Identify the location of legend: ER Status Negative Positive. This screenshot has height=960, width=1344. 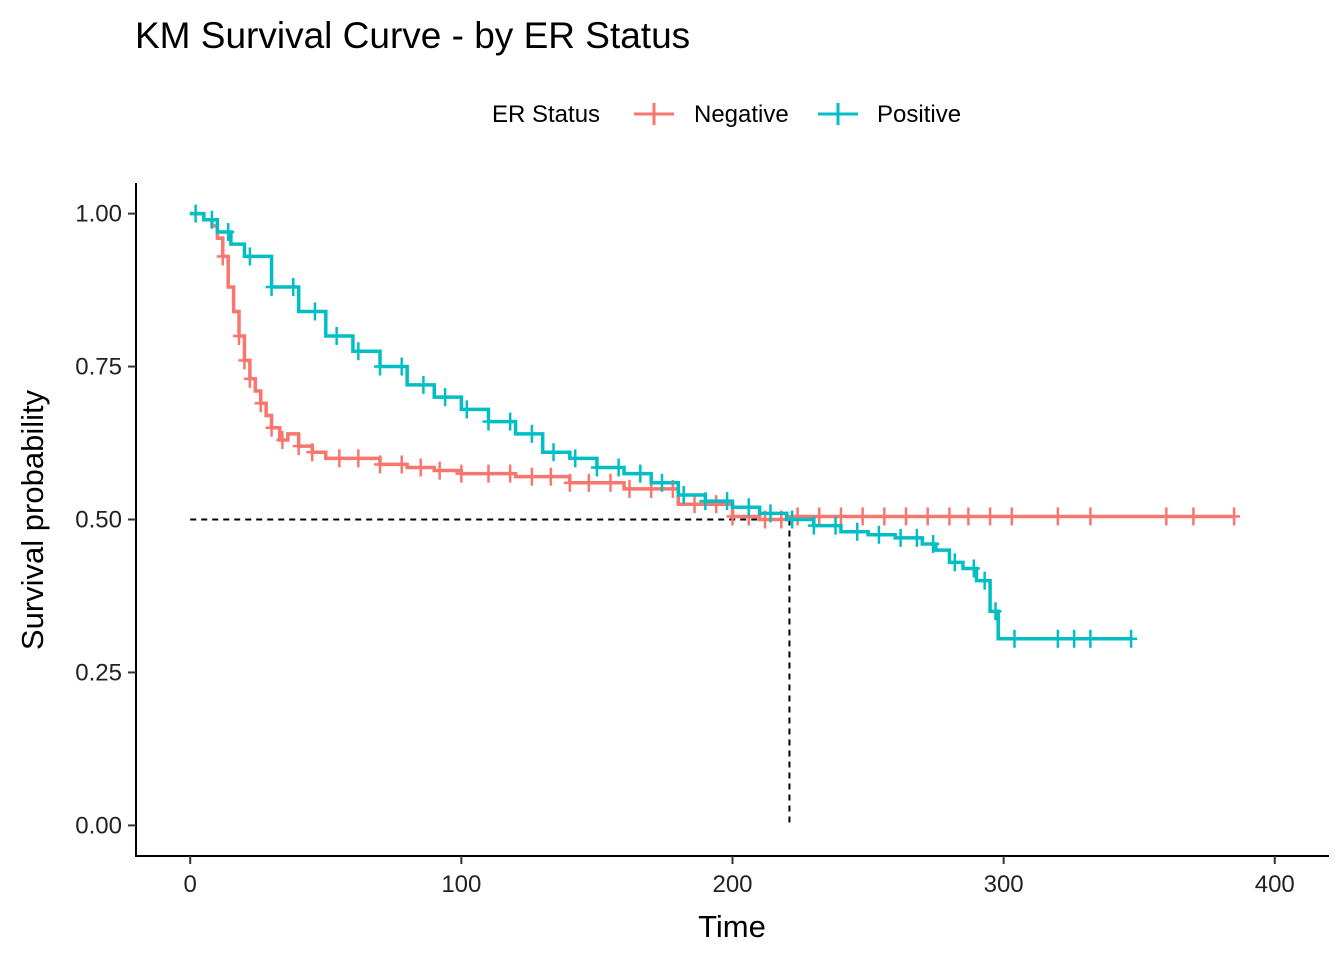
(726, 114).